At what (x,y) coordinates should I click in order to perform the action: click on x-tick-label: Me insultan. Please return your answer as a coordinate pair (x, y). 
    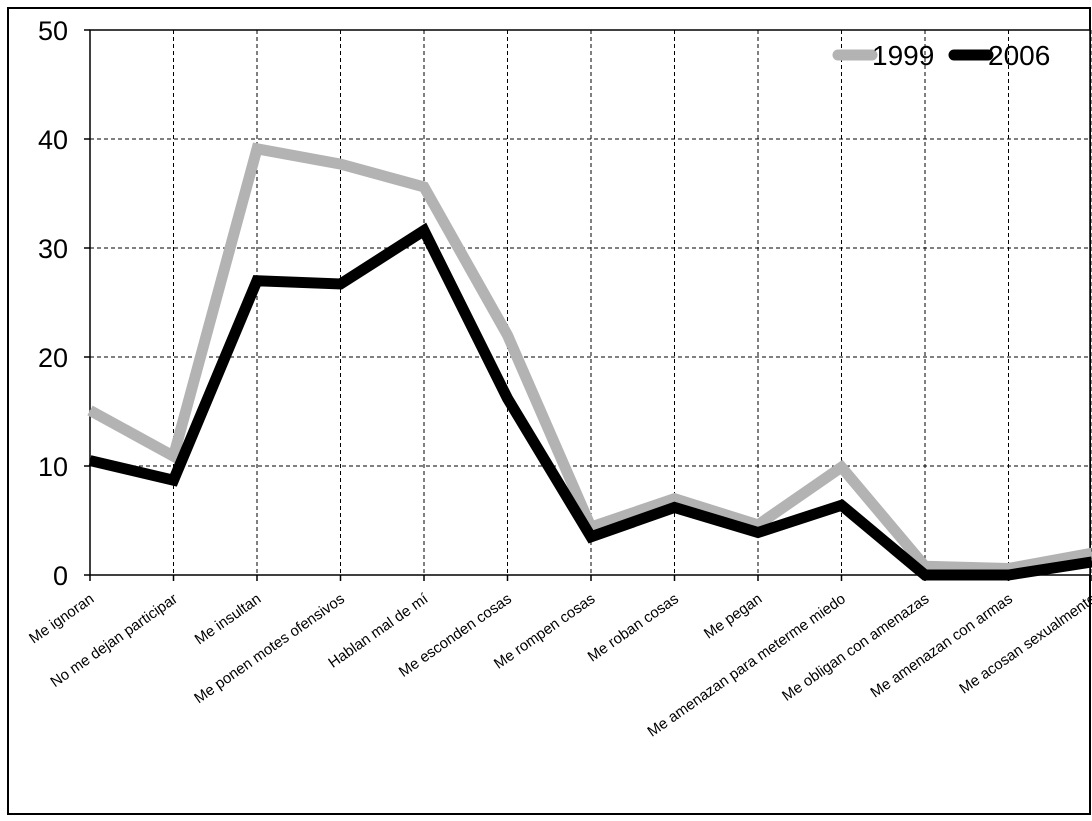
    Looking at the image, I should click on (228, 619).